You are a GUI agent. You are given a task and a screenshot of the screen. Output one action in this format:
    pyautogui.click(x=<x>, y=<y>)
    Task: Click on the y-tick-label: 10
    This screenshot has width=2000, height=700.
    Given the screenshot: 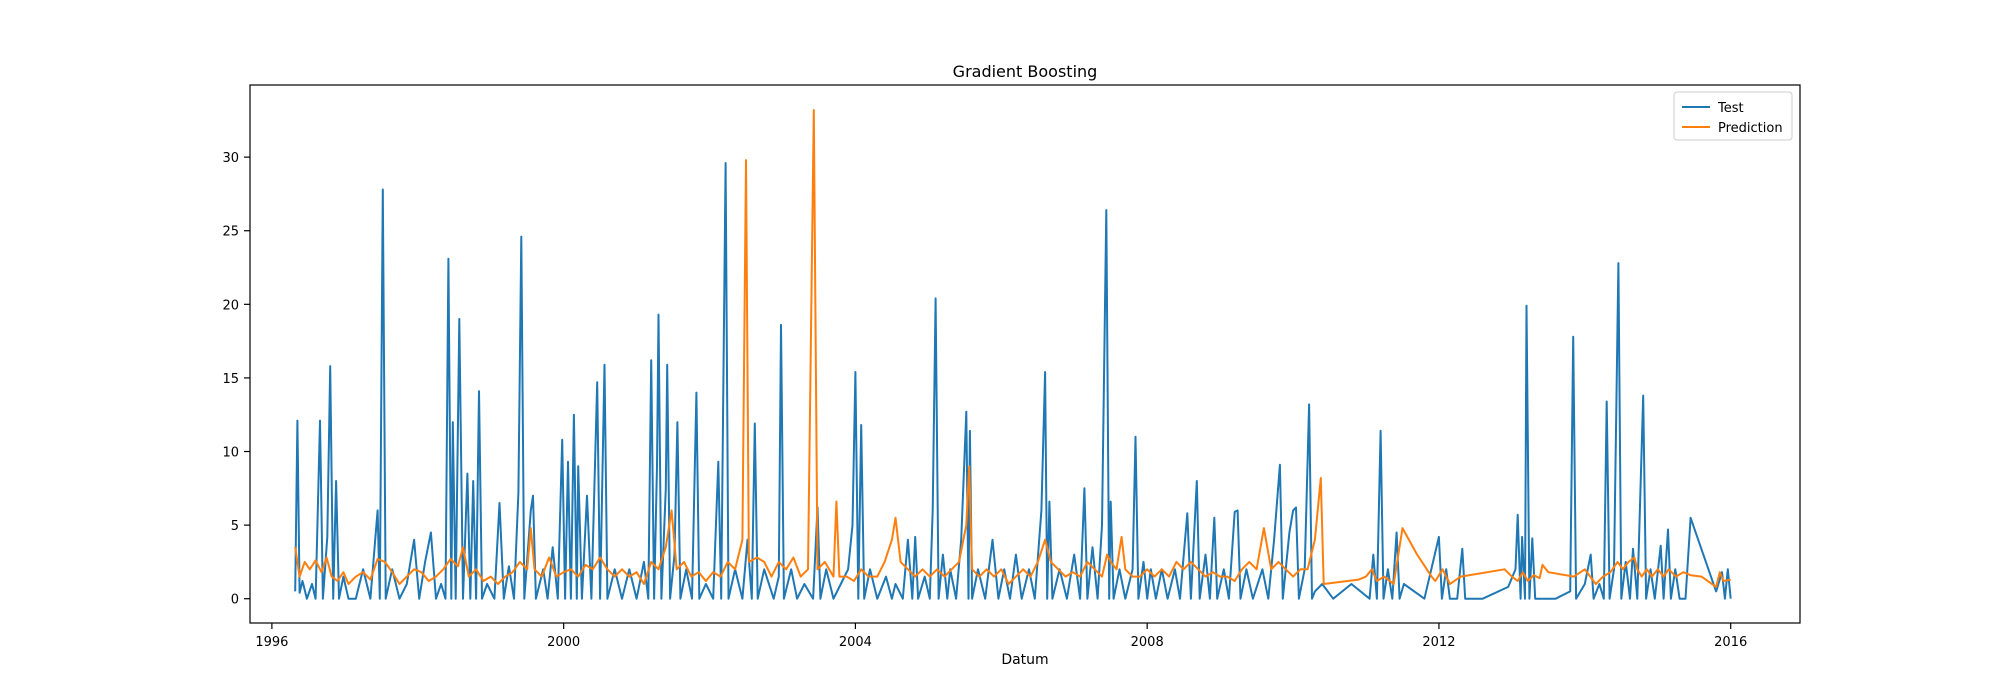 What is the action you would take?
    pyautogui.click(x=230, y=453)
    